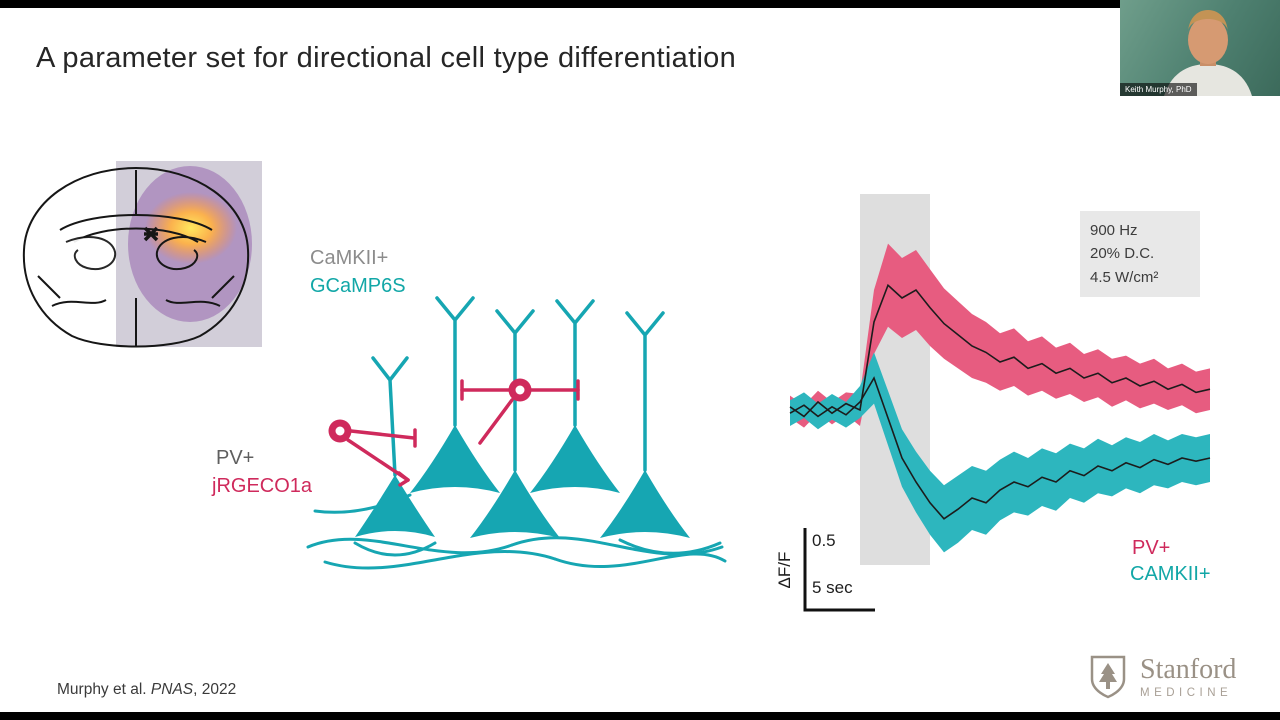 This screenshot has width=1280, height=720. I want to click on label-pv: PV+, so click(235, 458).